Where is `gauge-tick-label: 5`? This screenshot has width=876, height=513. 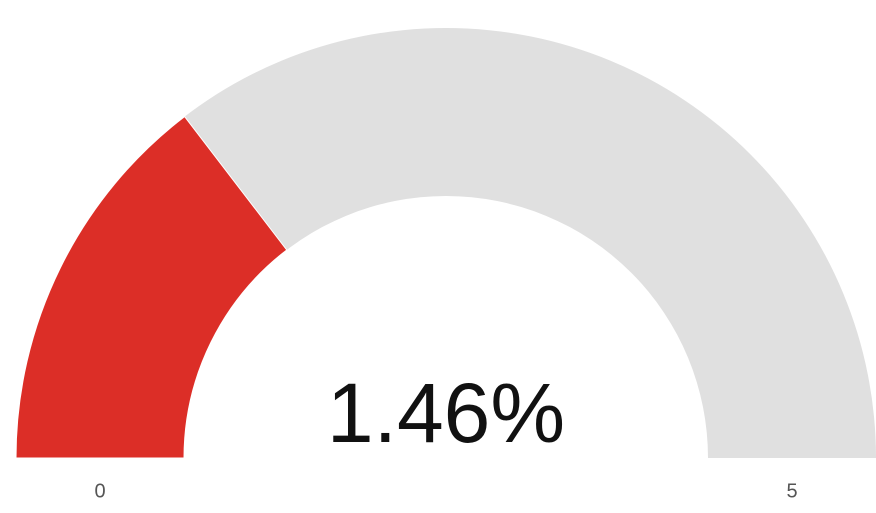 gauge-tick-label: 5 is located at coordinates (791, 491).